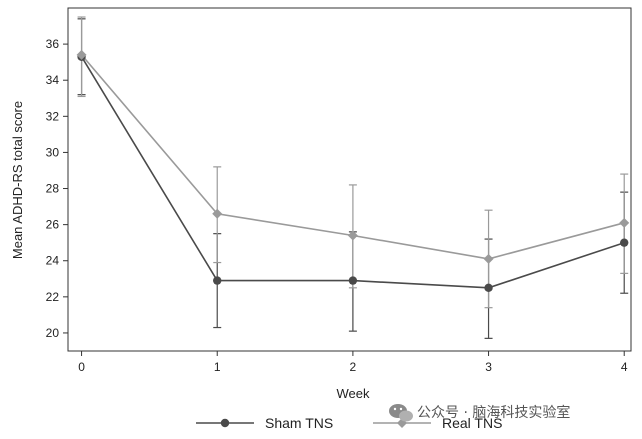  Describe the element at coordinates (349, 423) in the screenshot. I see `legend: Sham TNS Real TNS` at that location.